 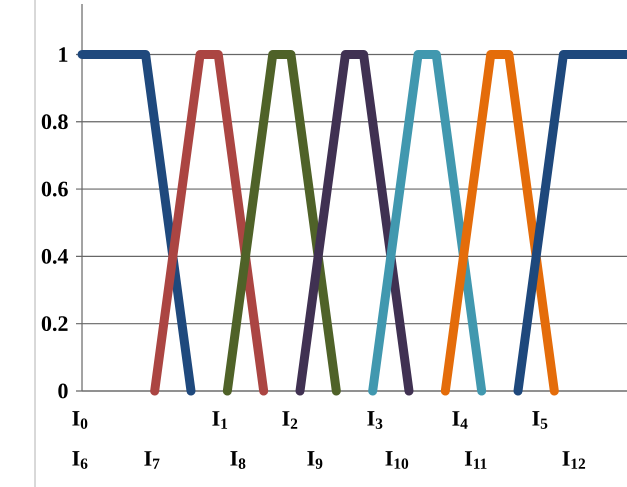 What do you see at coordinates (80, 420) in the screenshot?
I see `text: I$_{0}$` at bounding box center [80, 420].